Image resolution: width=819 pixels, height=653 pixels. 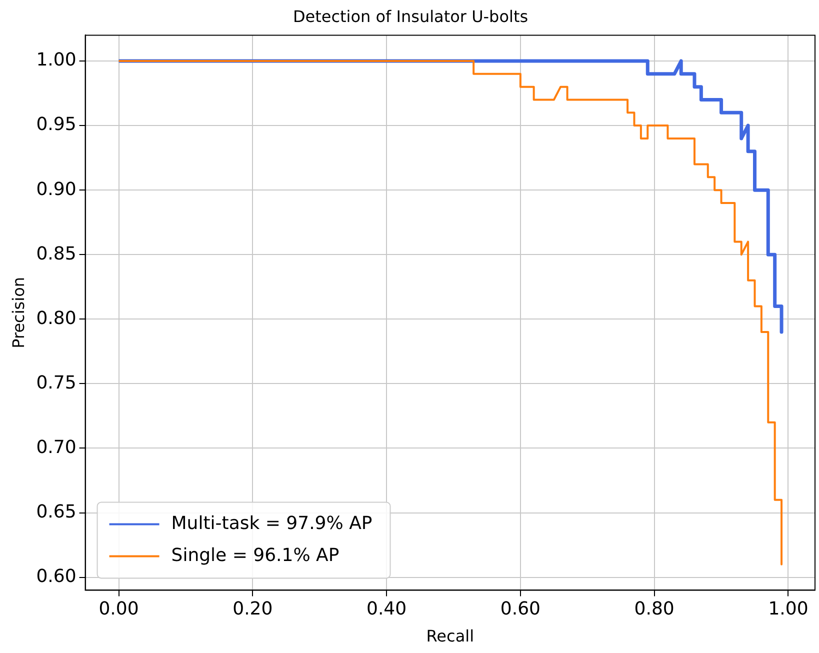 I want to click on x-tick-label: 0.60, so click(x=520, y=609).